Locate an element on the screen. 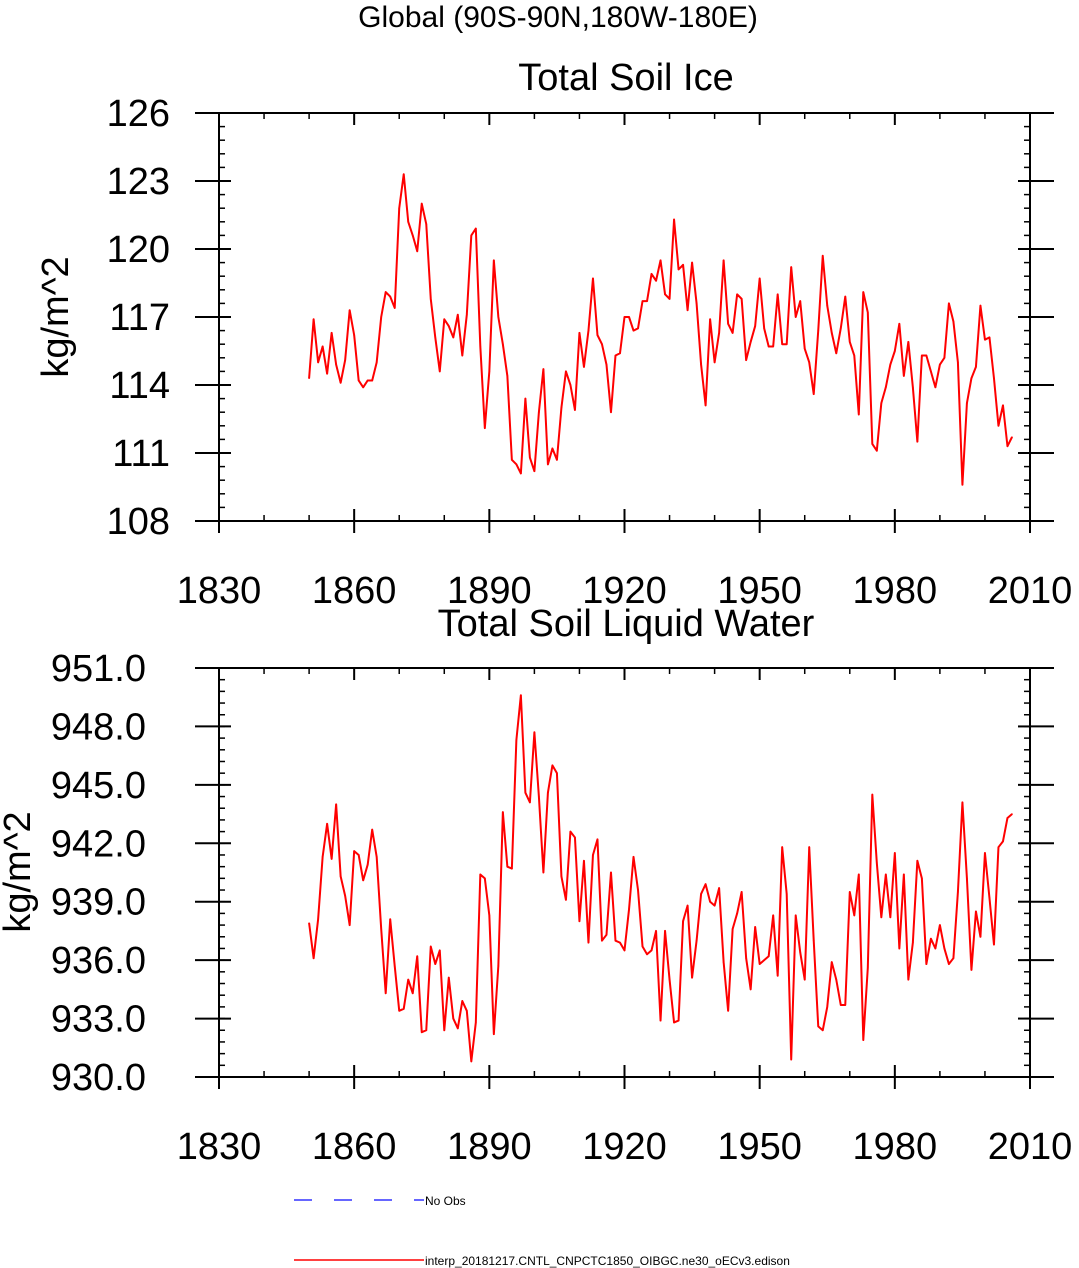 Image resolution: width=1079 pixels, height=1268 pixels. y-tick-label: 939.0 is located at coordinates (98, 903).